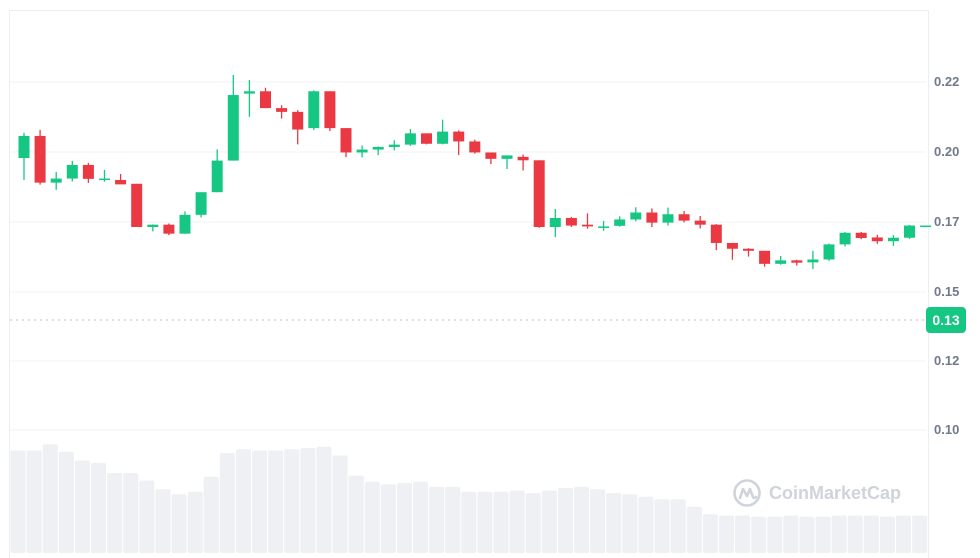 This screenshot has width=980, height=558. What do you see at coordinates (947, 429) in the screenshot?
I see `y-tick-label: 0.10` at bounding box center [947, 429].